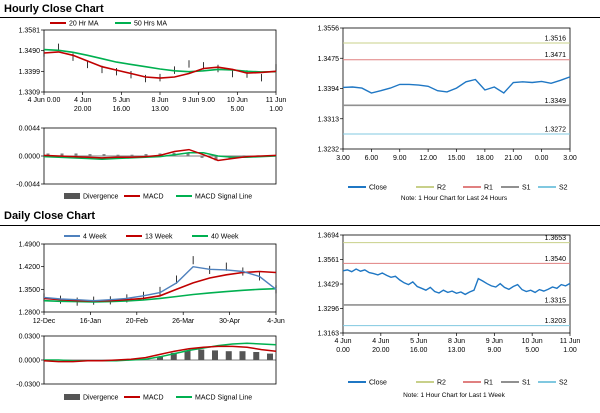 Image resolution: width=600 pixels, height=413 pixels. What do you see at coordinates (276, 100) in the screenshot?
I see `hourly-ma-x-label: 11 Jun` at bounding box center [276, 100].